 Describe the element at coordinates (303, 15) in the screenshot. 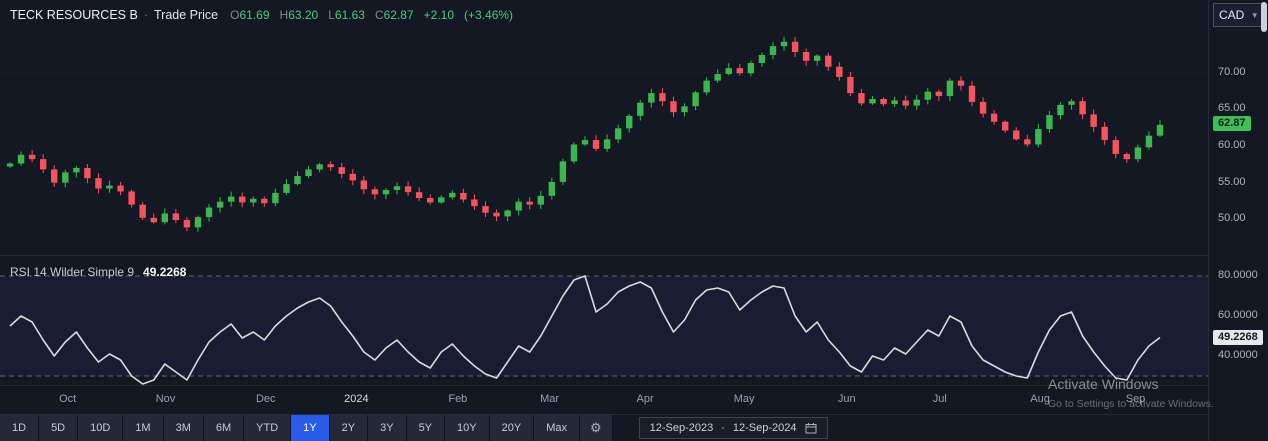

I see `high-value: 63.20` at that location.